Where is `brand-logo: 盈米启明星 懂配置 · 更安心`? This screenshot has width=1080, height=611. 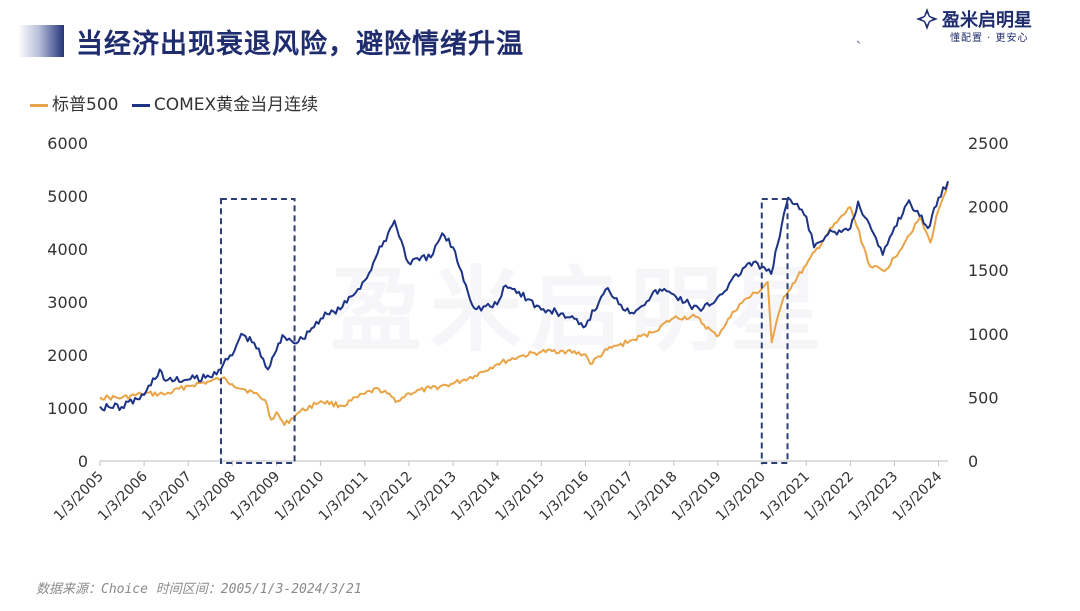 brand-logo: 盈米启明星 懂配置 · 更安心 is located at coordinates (987, 24).